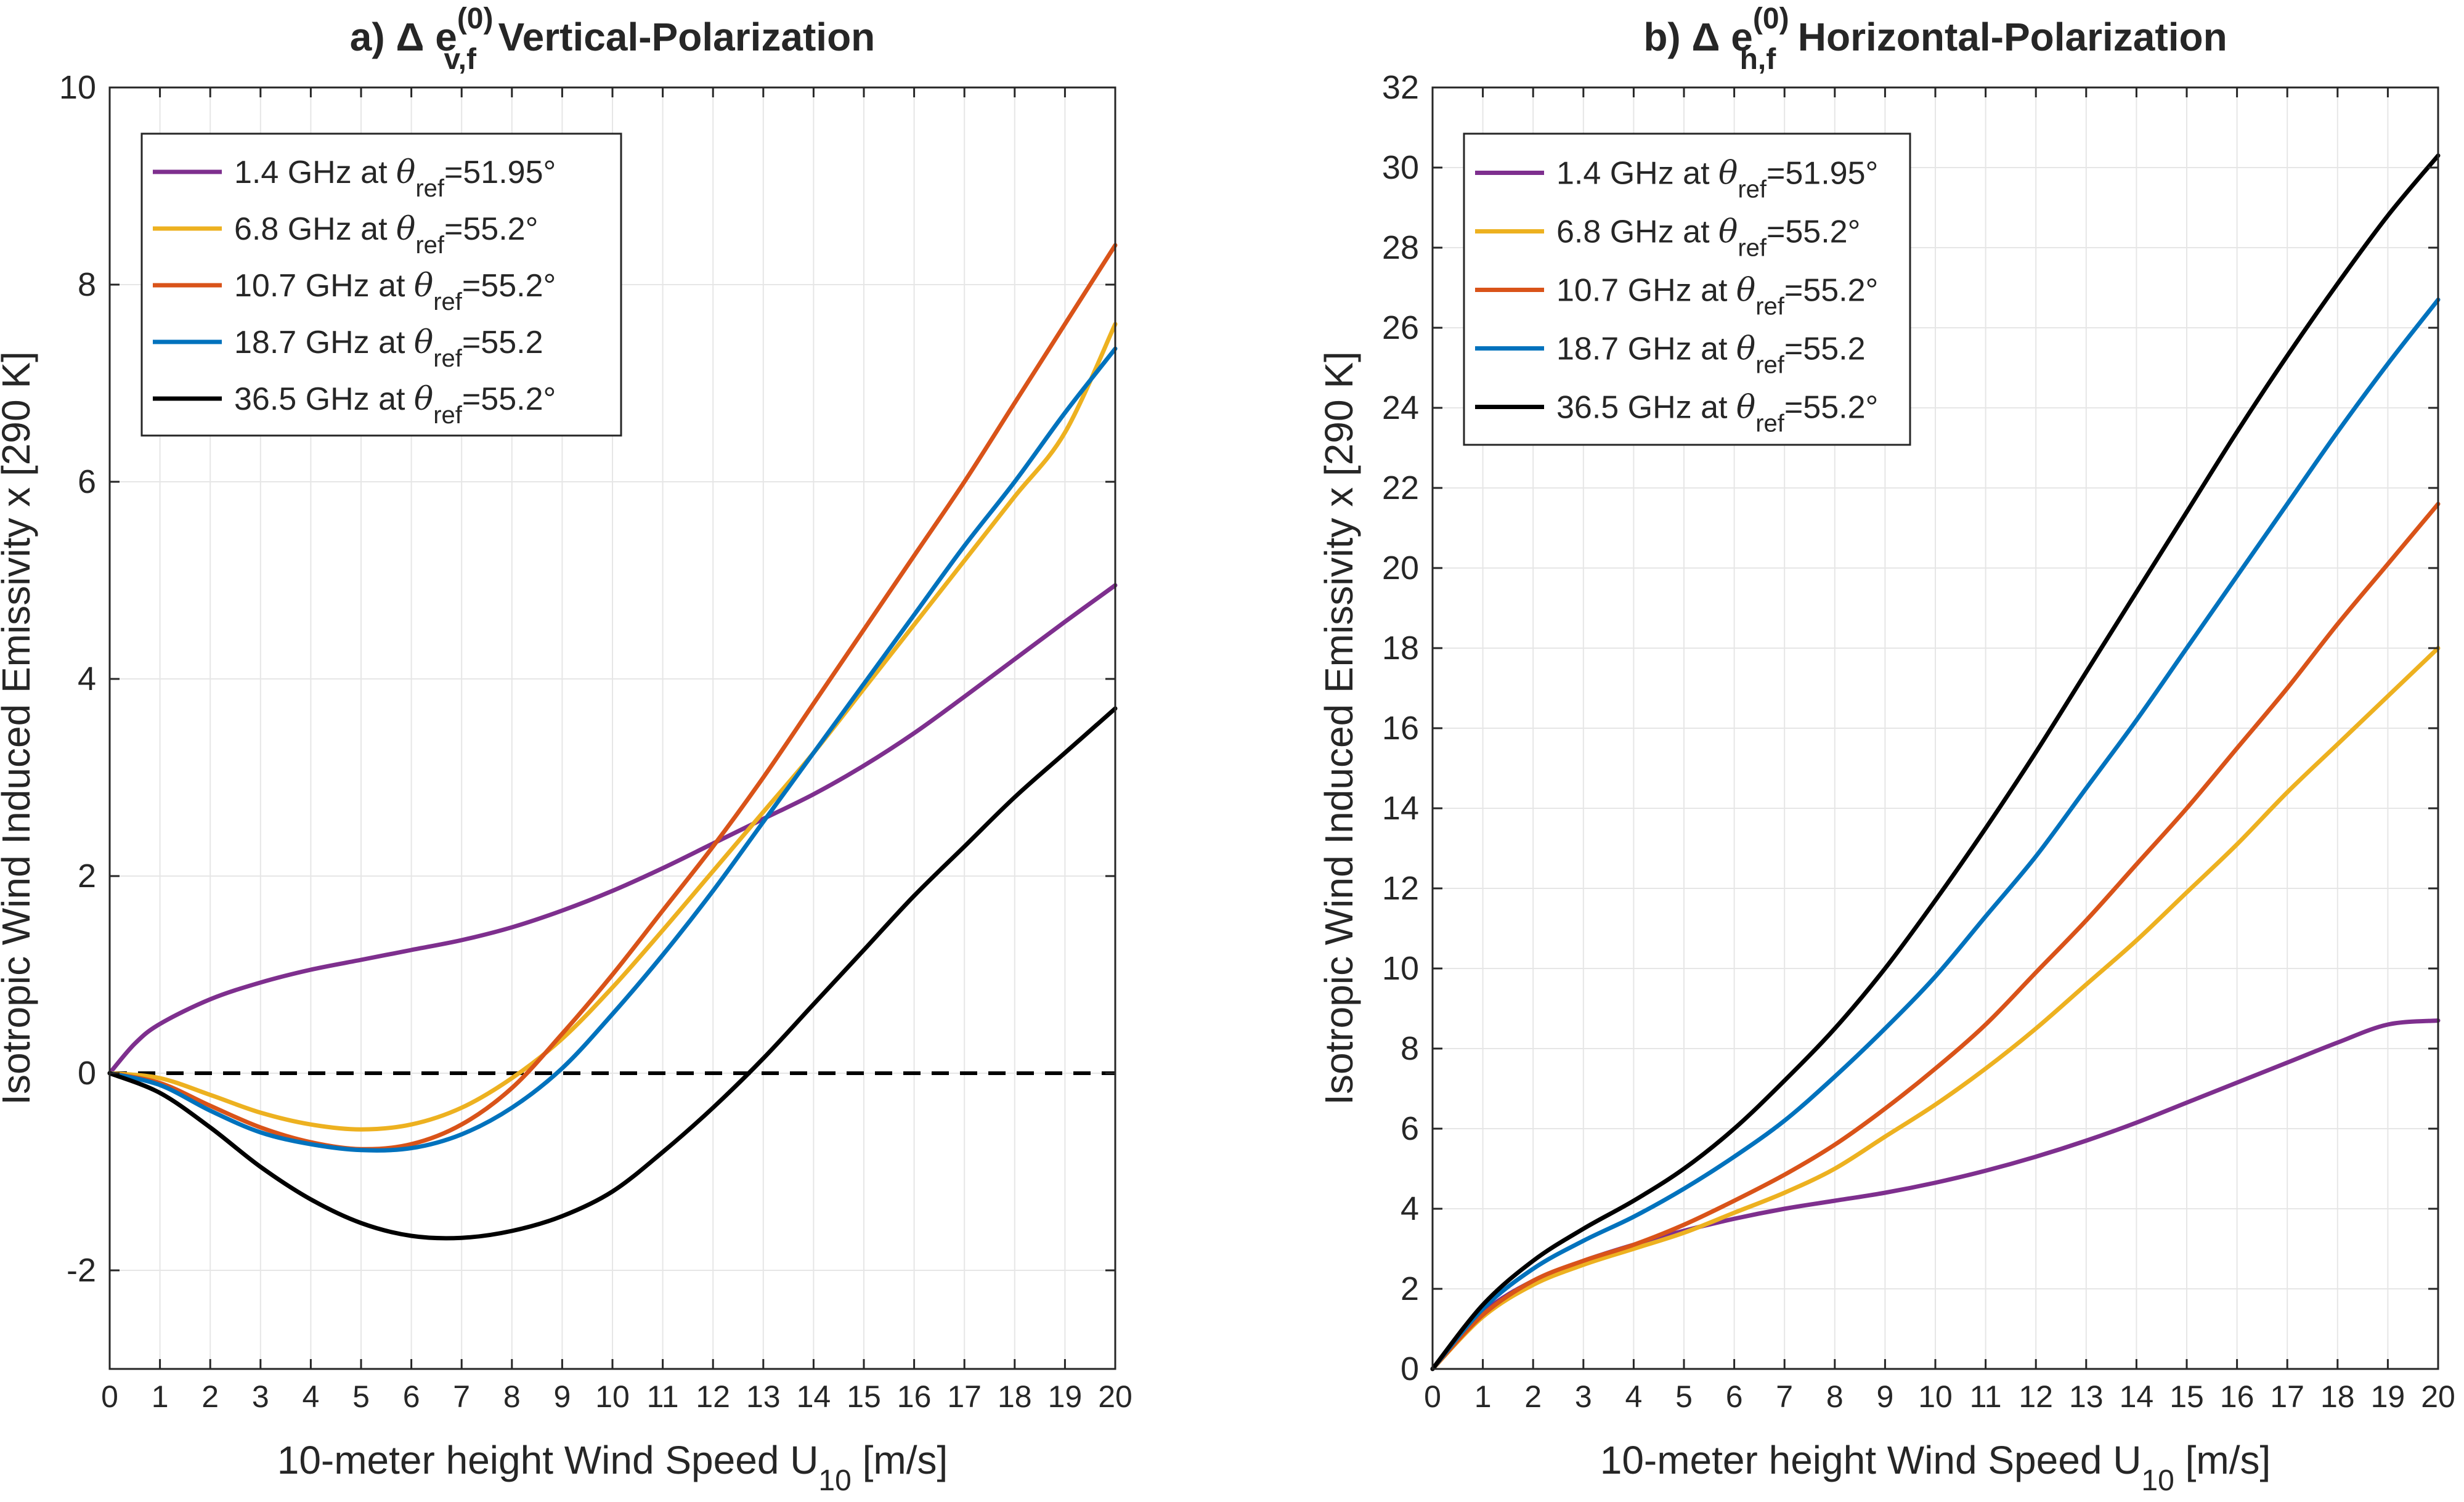 This screenshot has width=2464, height=1502. I want to click on y-tick-label: 30, so click(1400, 167).